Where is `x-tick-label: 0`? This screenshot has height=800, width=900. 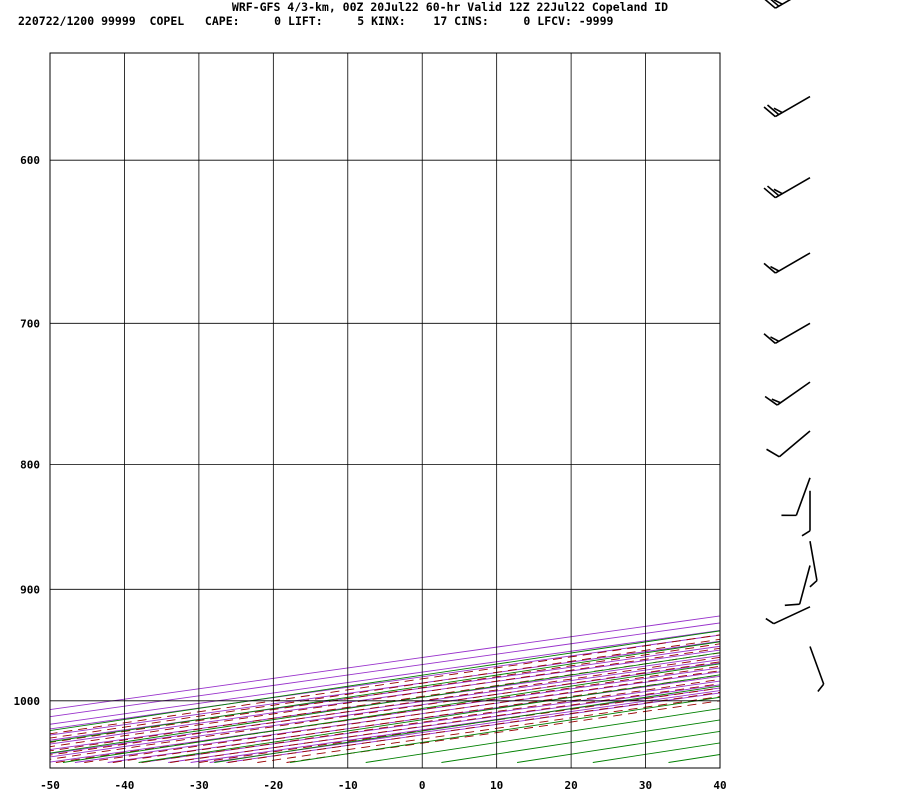
x-tick-label: 0 is located at coordinates (422, 785).